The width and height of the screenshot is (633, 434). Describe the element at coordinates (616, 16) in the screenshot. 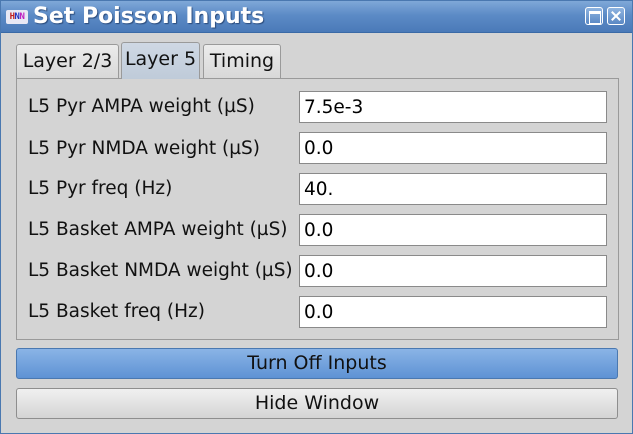

I see `close-icon` at that location.